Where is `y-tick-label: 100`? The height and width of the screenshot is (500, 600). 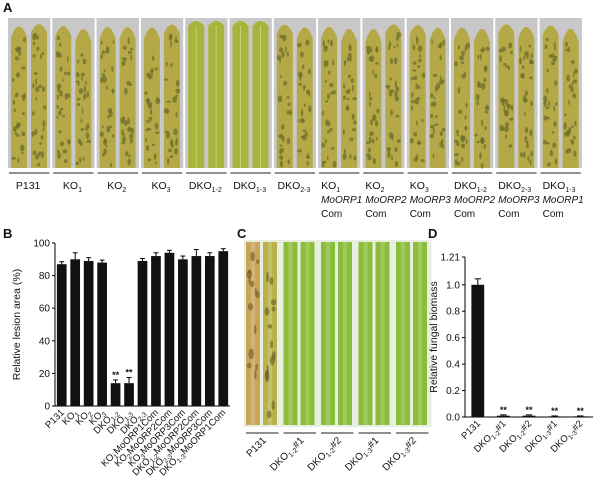 y-tick-label: 100 is located at coordinates (41, 244).